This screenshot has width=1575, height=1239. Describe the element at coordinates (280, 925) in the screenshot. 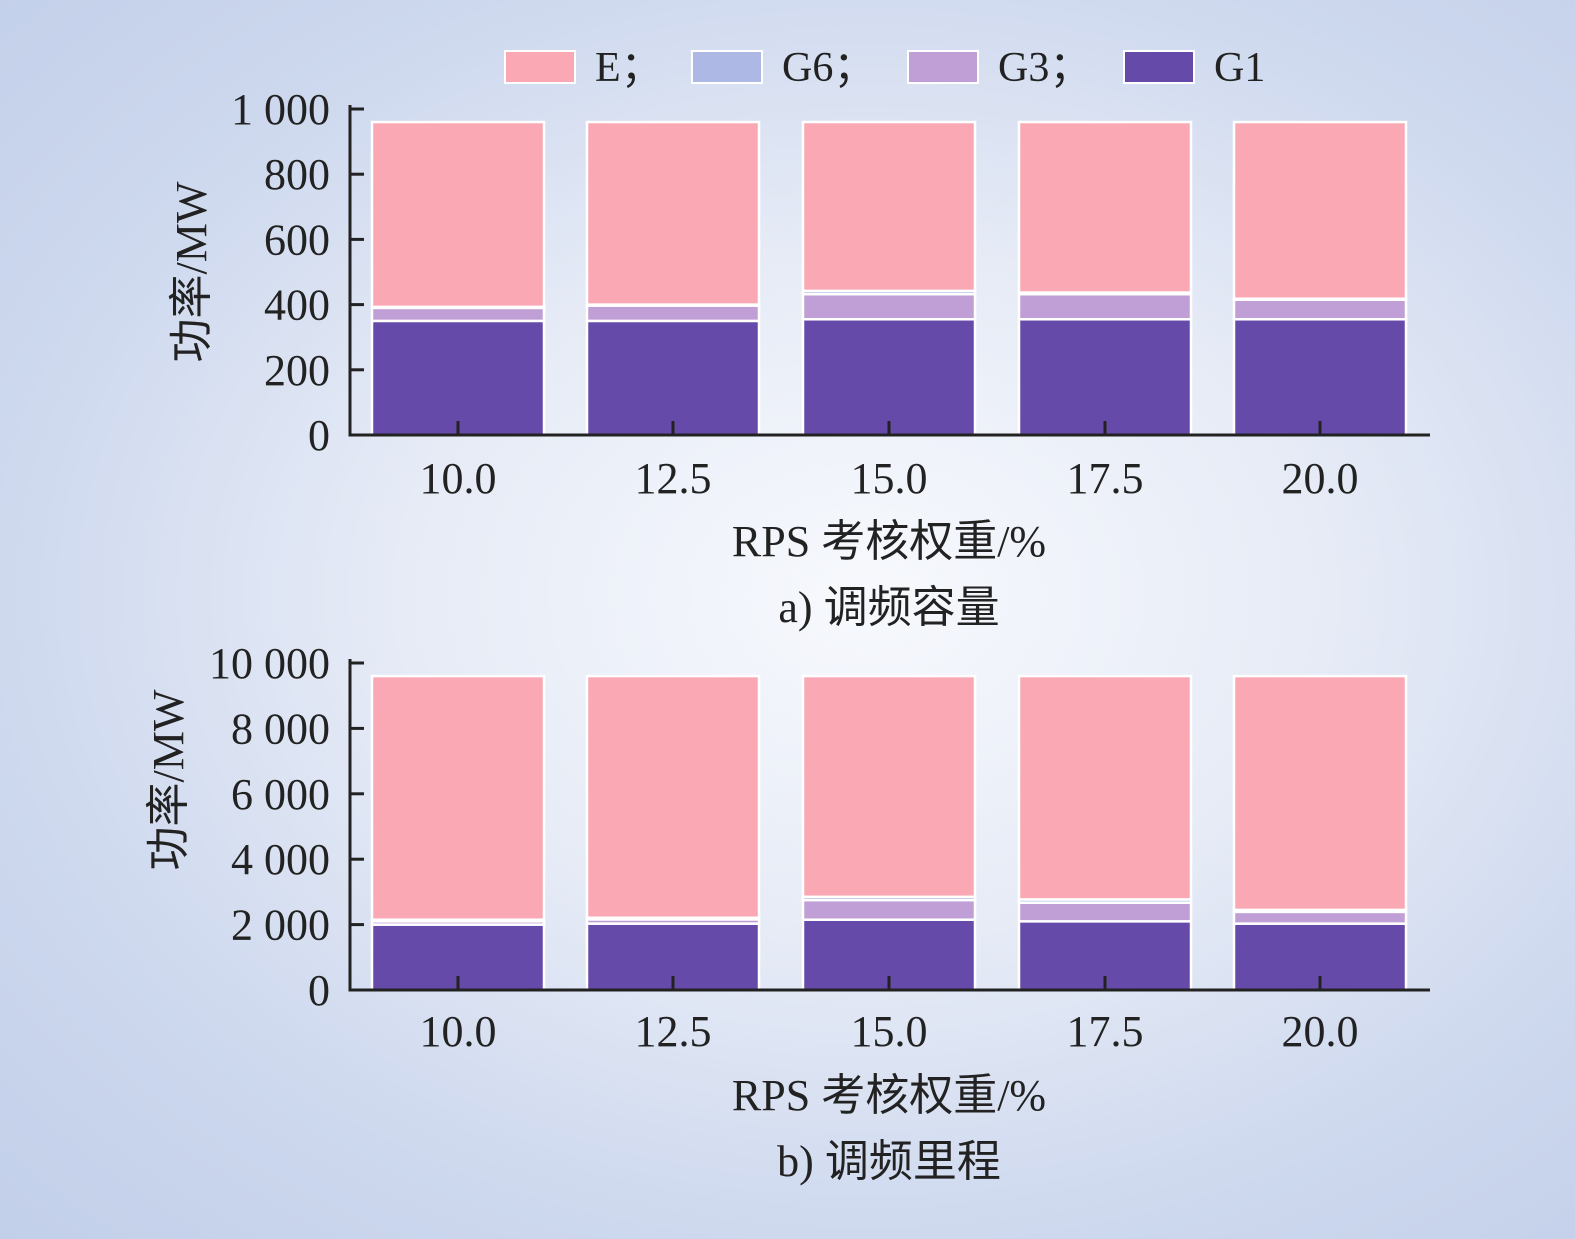

I see `y-tick-label: 2 000` at that location.